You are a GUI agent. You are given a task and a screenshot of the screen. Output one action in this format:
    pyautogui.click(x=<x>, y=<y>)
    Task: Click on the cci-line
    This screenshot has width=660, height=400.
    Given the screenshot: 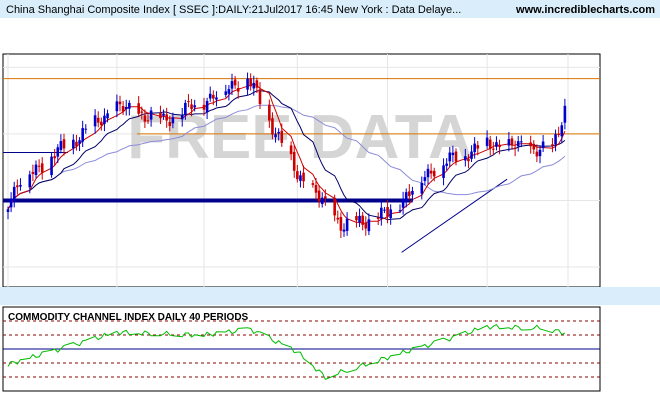 What is the action you would take?
    pyautogui.click(x=286, y=352)
    